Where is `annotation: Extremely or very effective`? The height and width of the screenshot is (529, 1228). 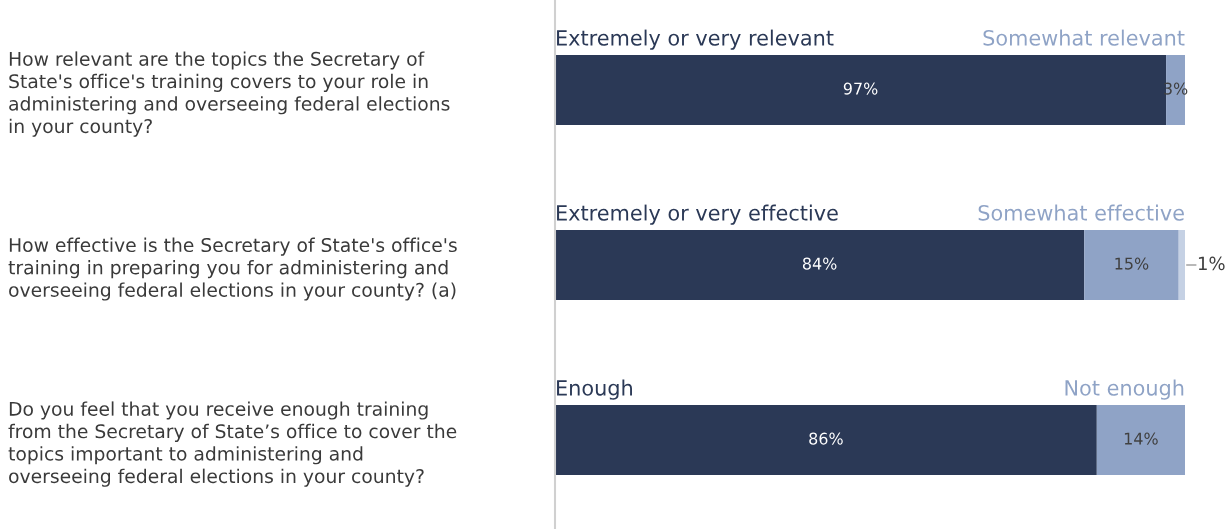
annotation: Extremely or very effective is located at coordinates (697, 214).